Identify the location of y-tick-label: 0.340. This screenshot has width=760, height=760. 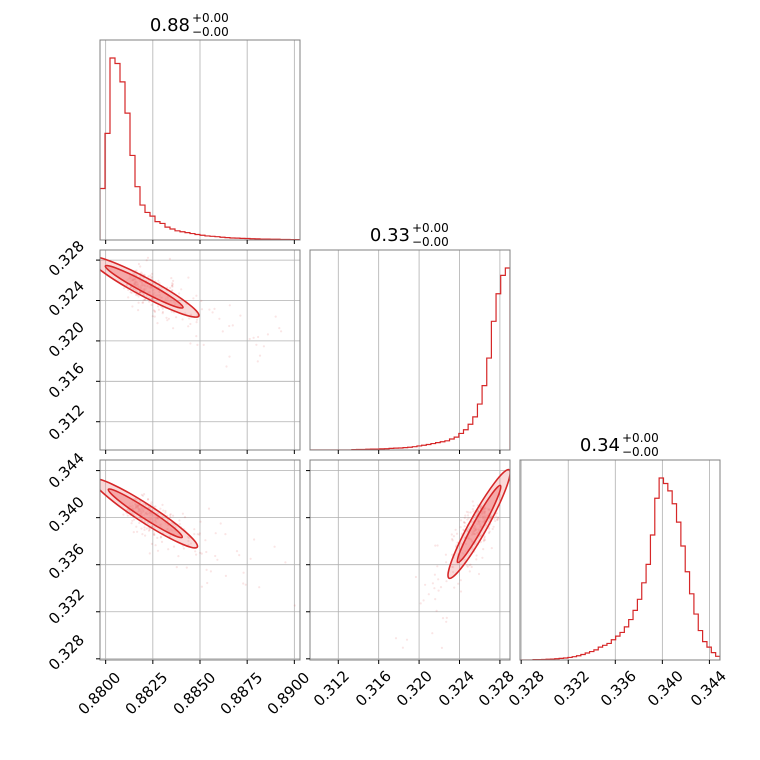
(66, 514).